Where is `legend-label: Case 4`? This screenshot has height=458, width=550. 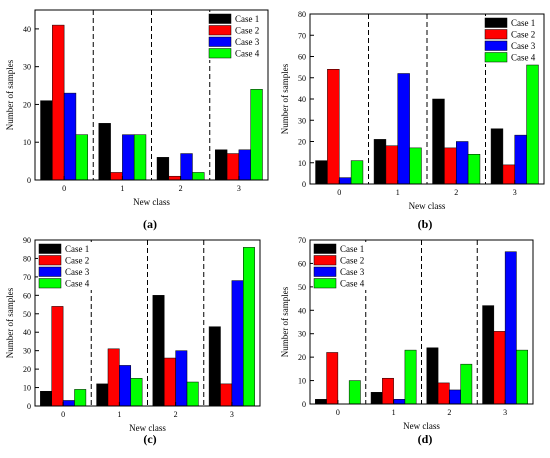
legend-label: Case 4 is located at coordinates (352, 284).